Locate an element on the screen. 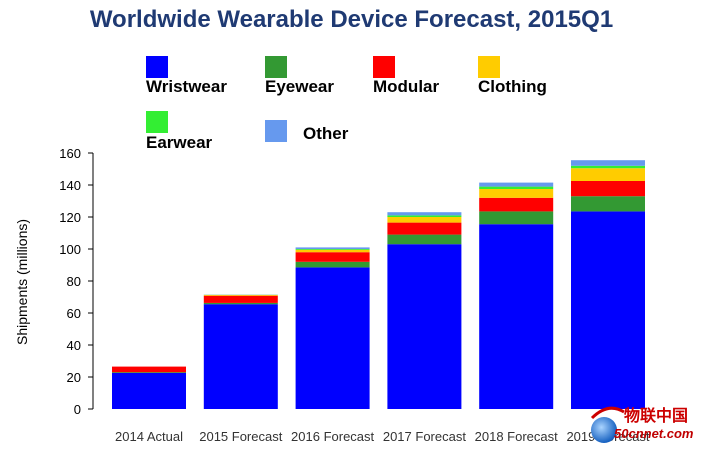 The height and width of the screenshot is (452, 703). globe-icon is located at coordinates (607, 424).